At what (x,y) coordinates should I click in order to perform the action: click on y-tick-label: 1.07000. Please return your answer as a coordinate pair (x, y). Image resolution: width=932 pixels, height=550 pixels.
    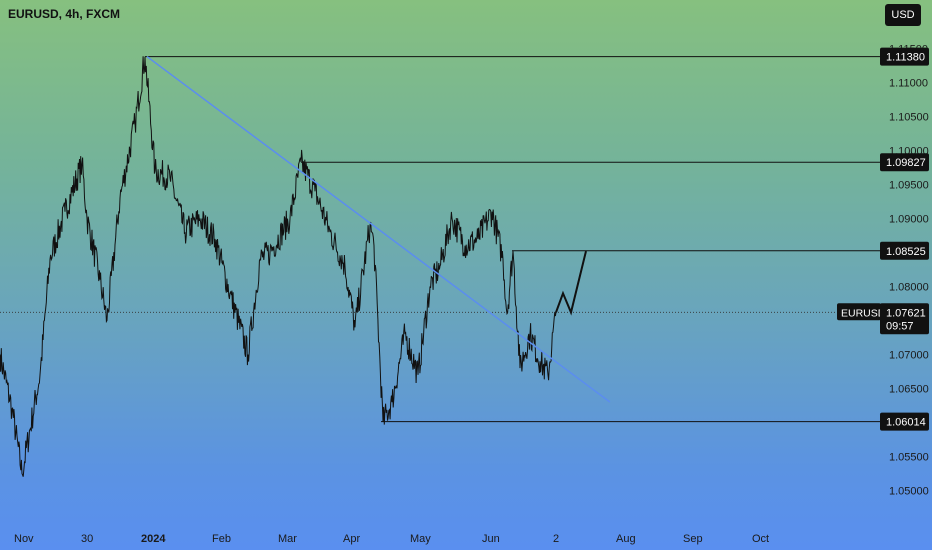
    Looking at the image, I should click on (909, 356).